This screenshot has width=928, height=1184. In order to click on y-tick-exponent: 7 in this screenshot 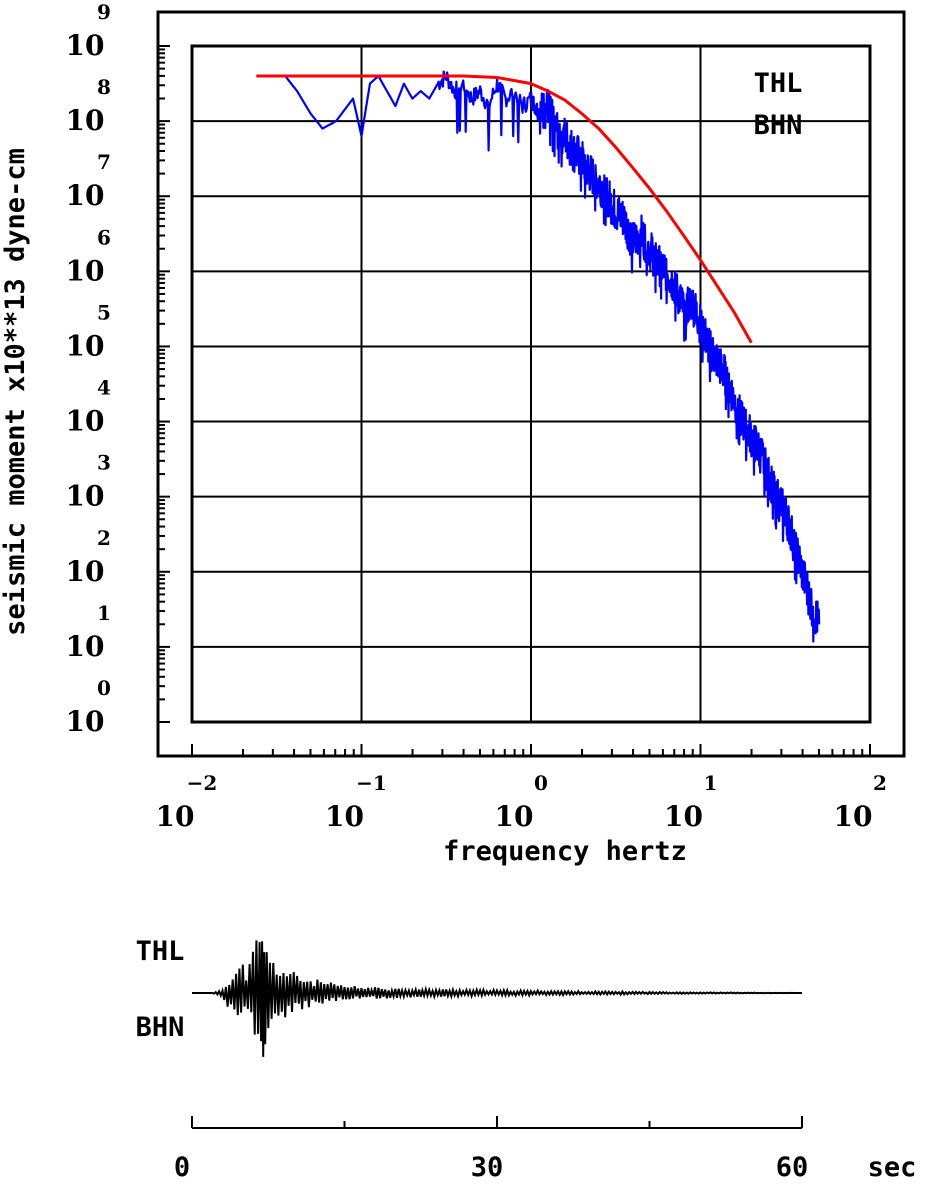, I will do `click(104, 162)`.